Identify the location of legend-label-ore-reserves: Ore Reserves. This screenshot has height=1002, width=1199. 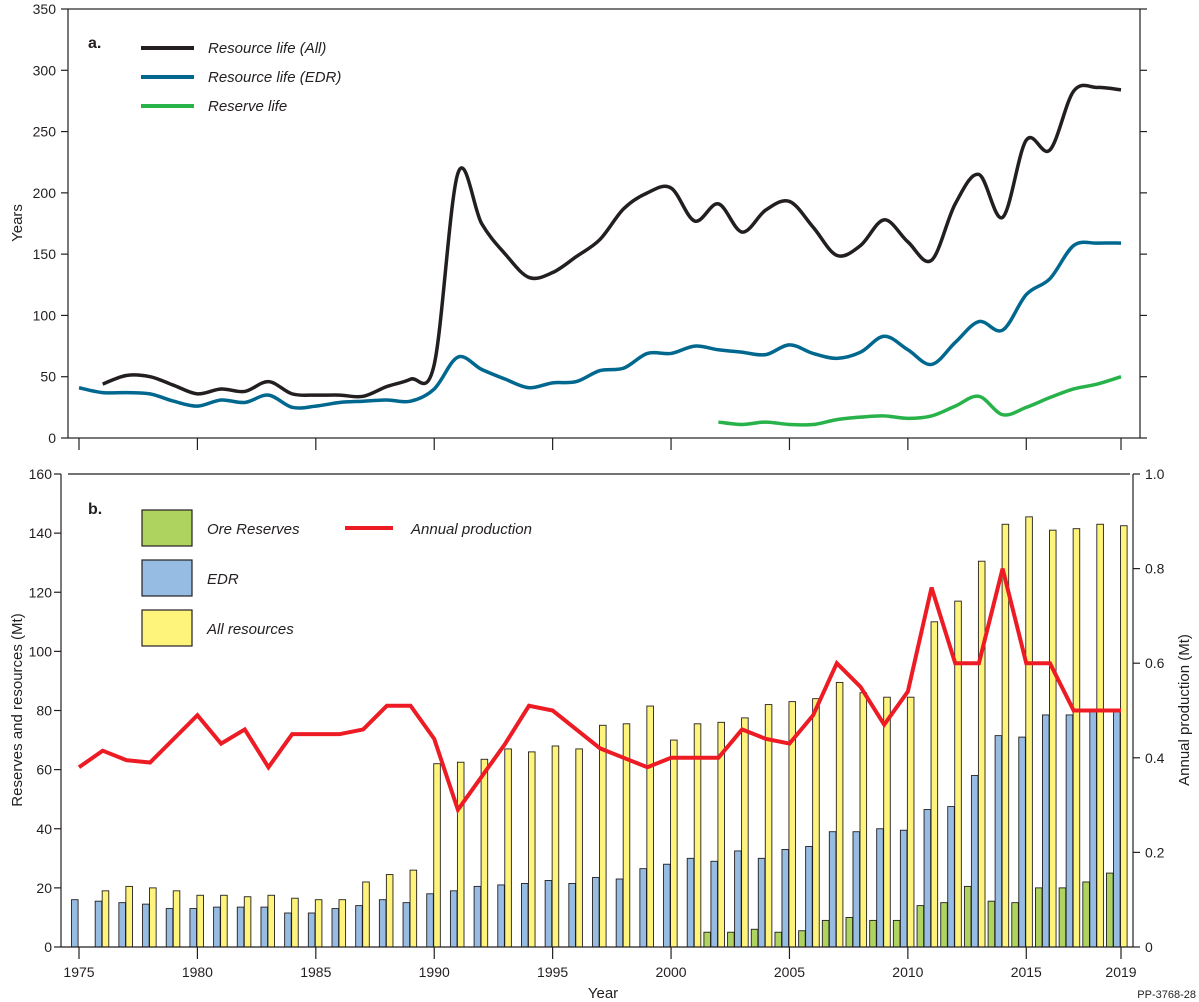
(253, 529).